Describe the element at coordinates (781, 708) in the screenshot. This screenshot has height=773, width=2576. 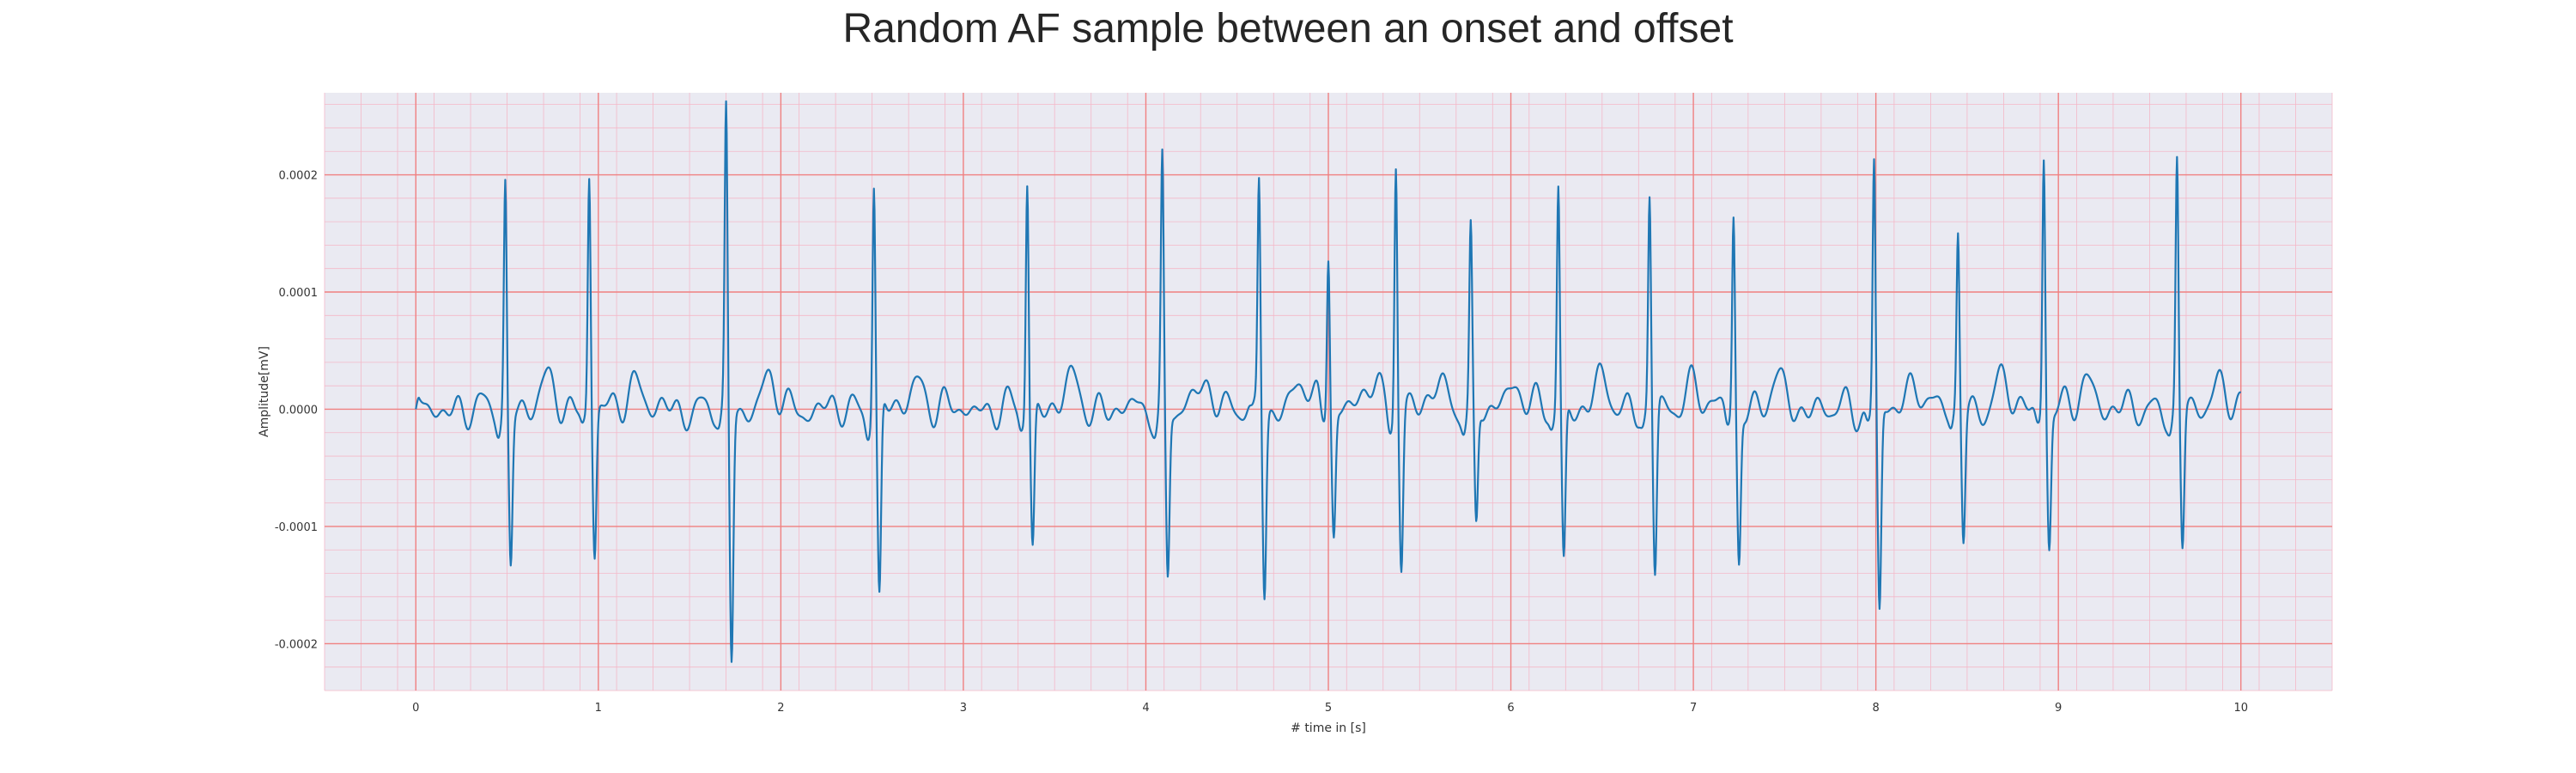
I see `x-tick-label: 2` at that location.